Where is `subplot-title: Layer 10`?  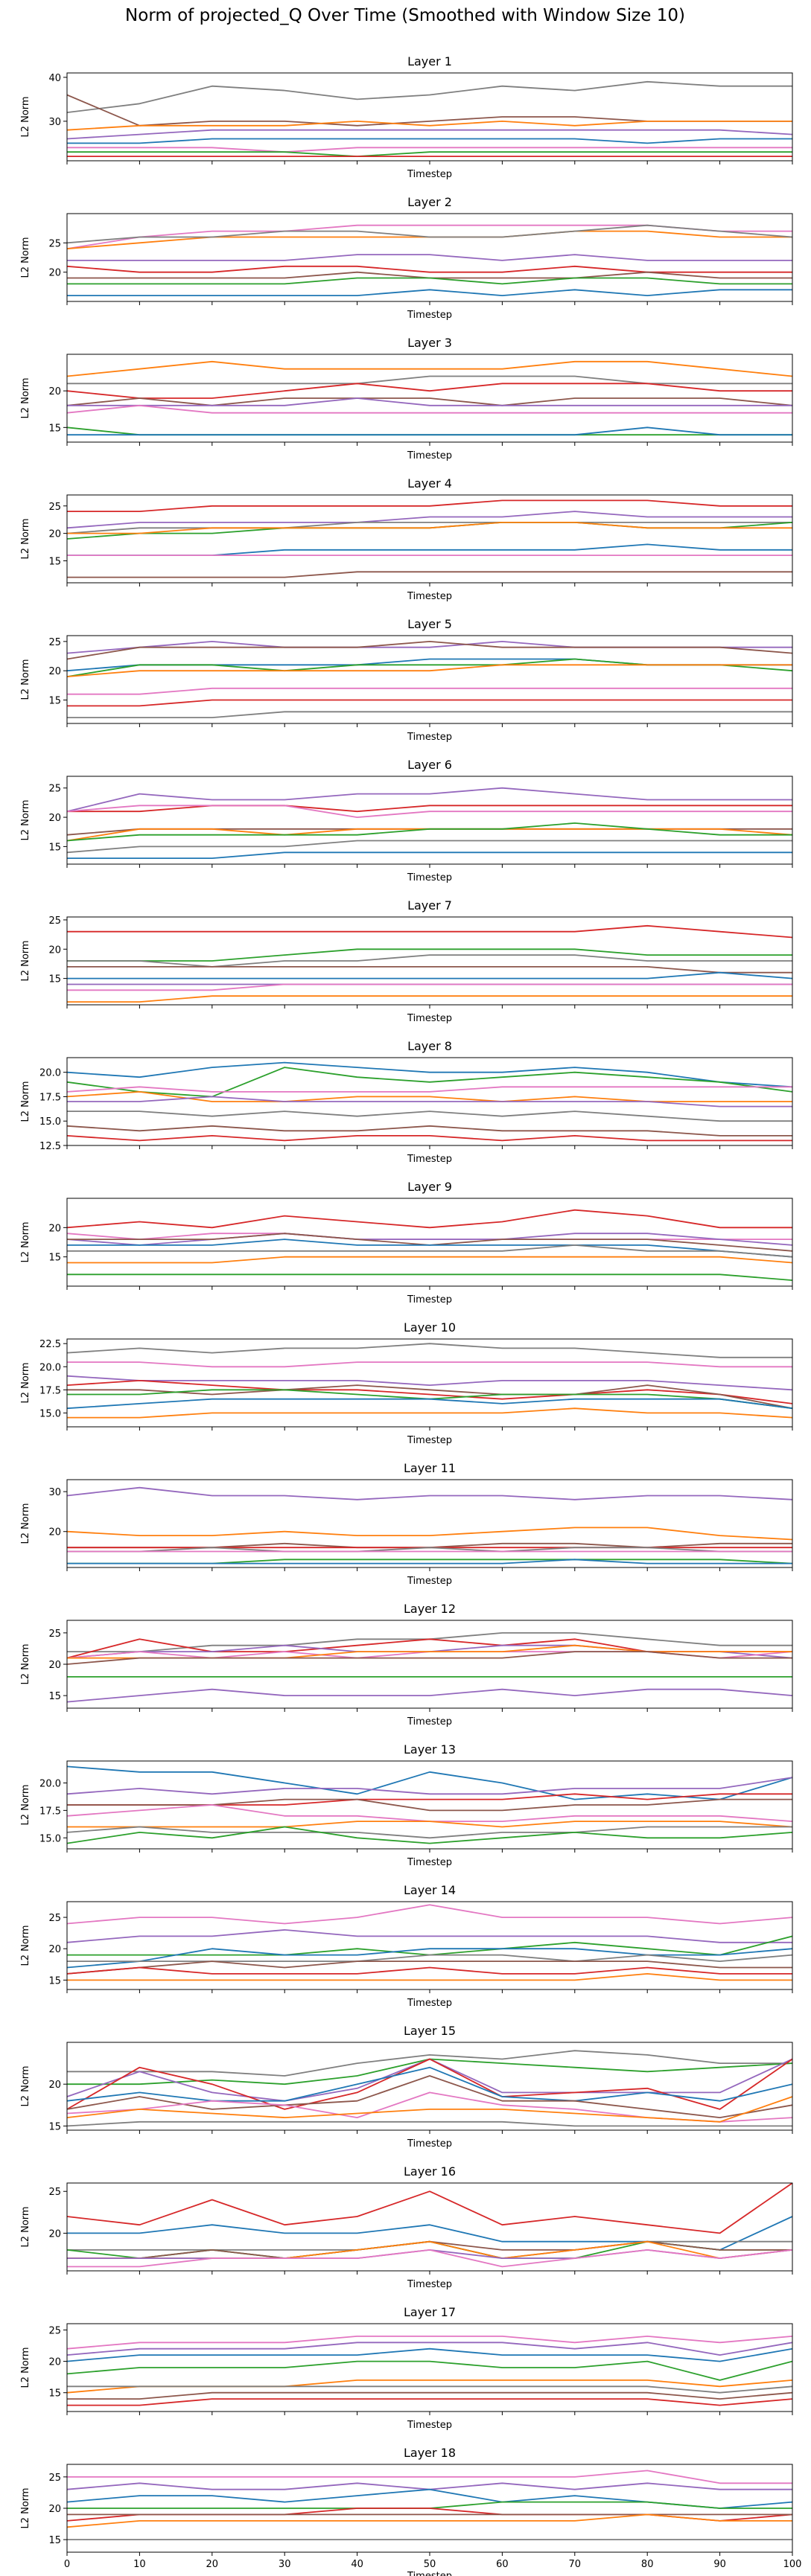
subplot-title: Layer 10 is located at coordinates (430, 1327).